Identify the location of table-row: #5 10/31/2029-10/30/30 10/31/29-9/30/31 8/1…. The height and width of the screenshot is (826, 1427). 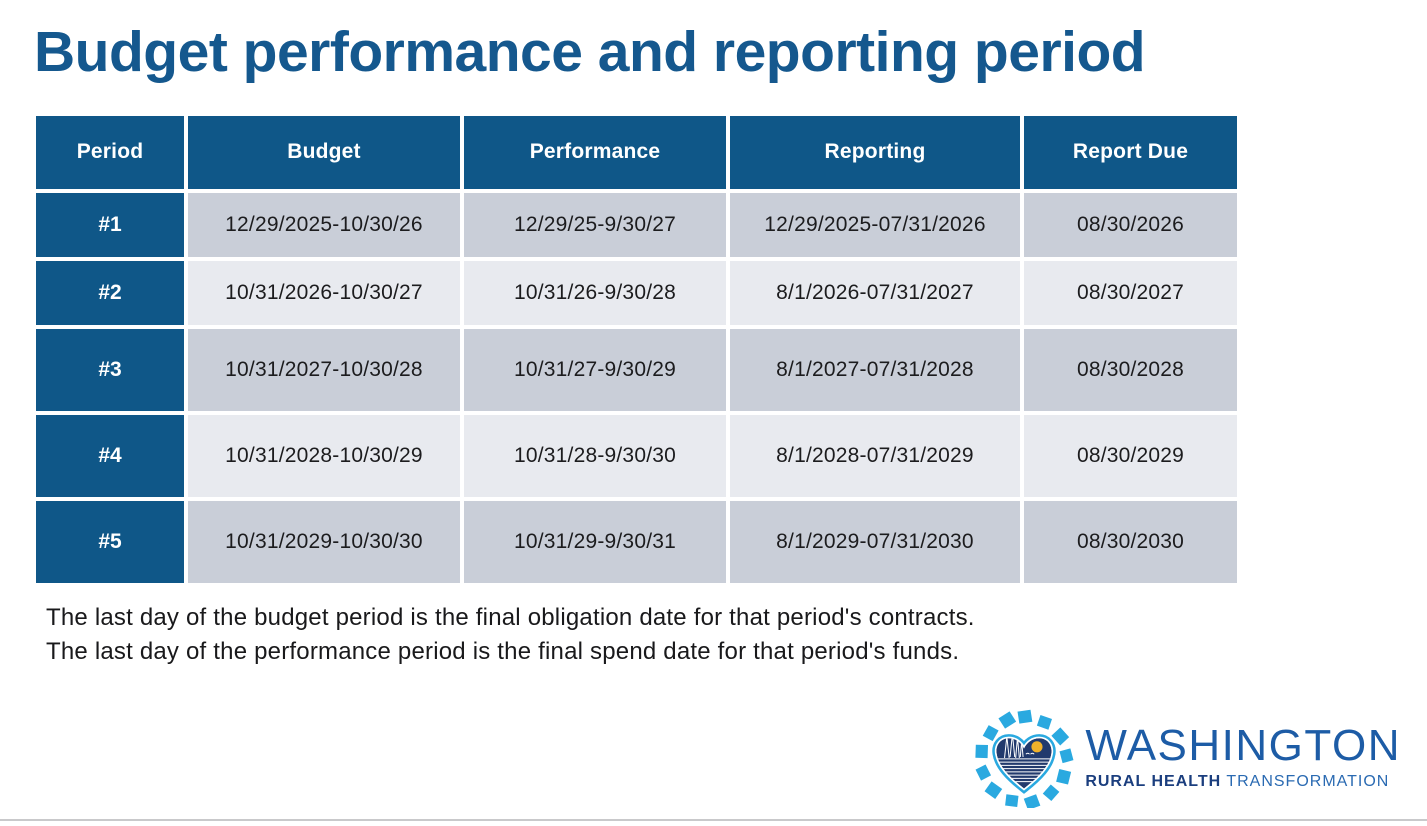
(636, 541).